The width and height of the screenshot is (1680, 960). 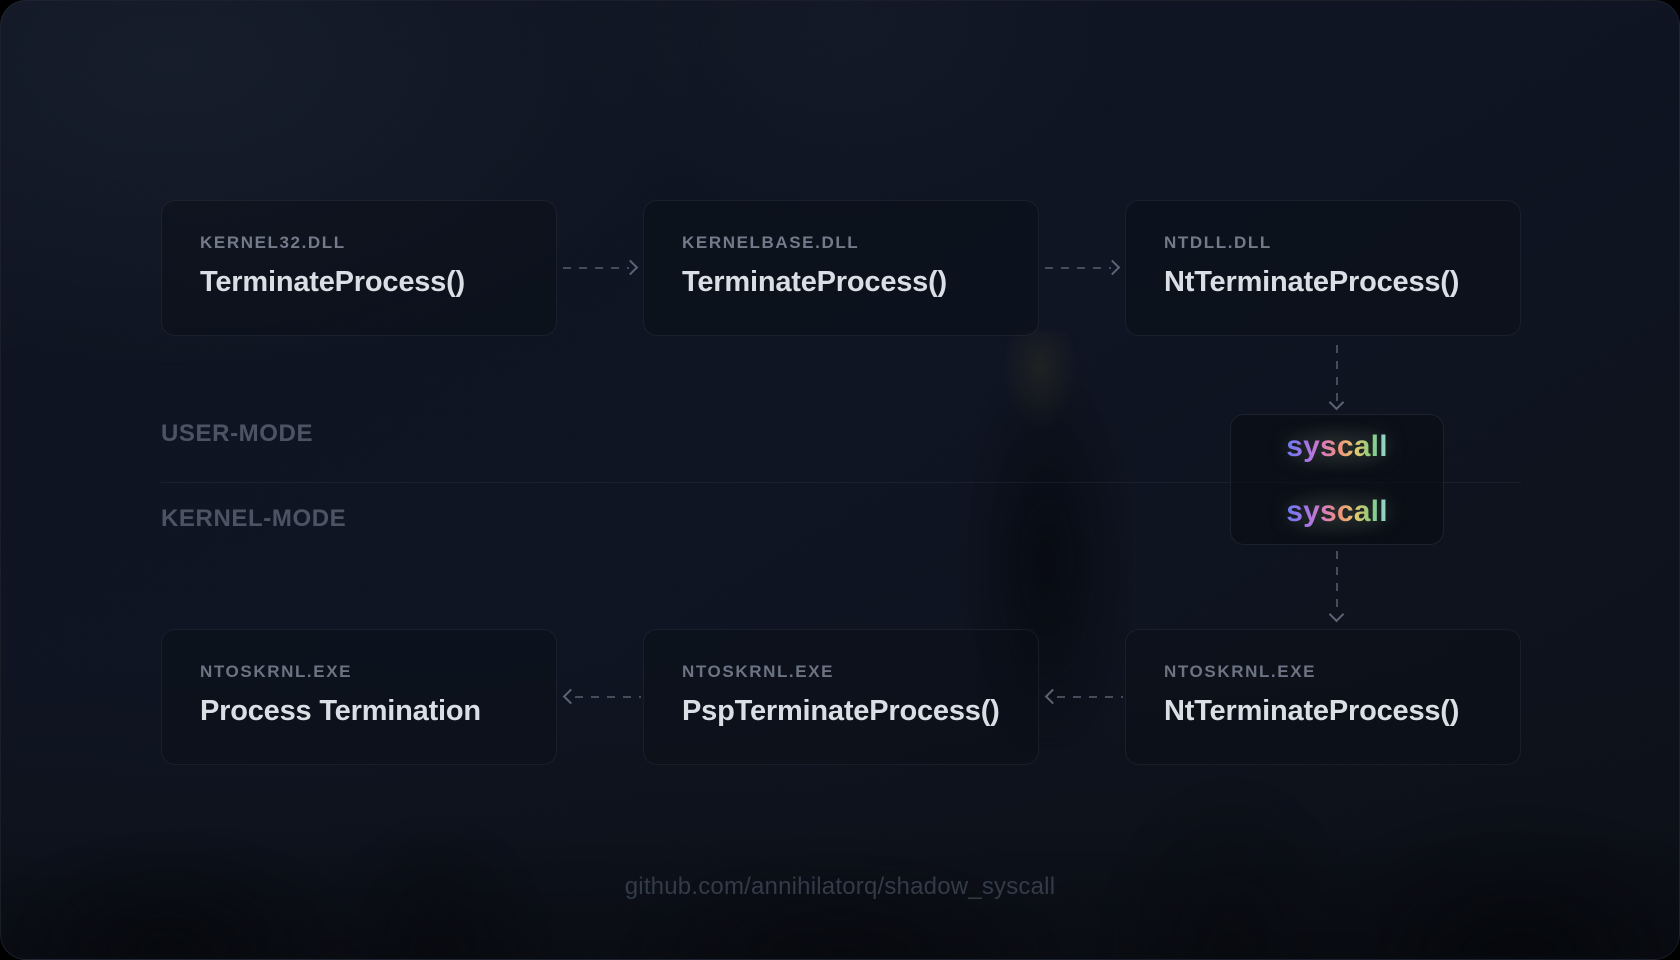 I want to click on module-label: KERNEL32.DLL, so click(x=273, y=242).